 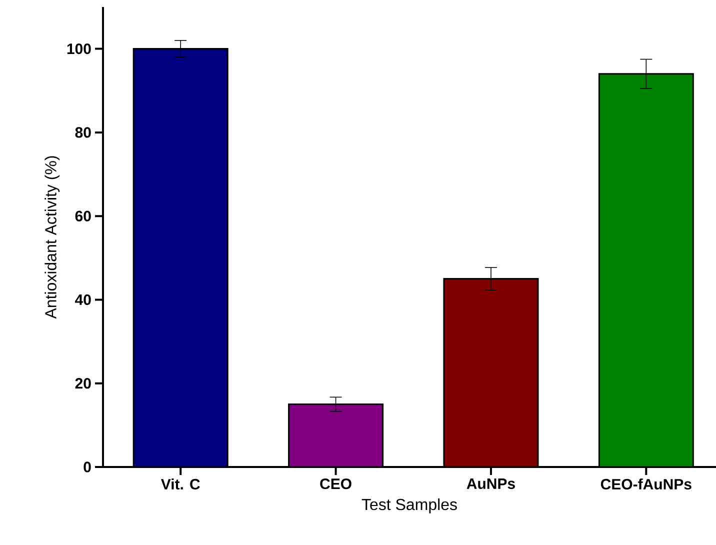 What do you see at coordinates (83, 216) in the screenshot?
I see `y-tick-label: 60` at bounding box center [83, 216].